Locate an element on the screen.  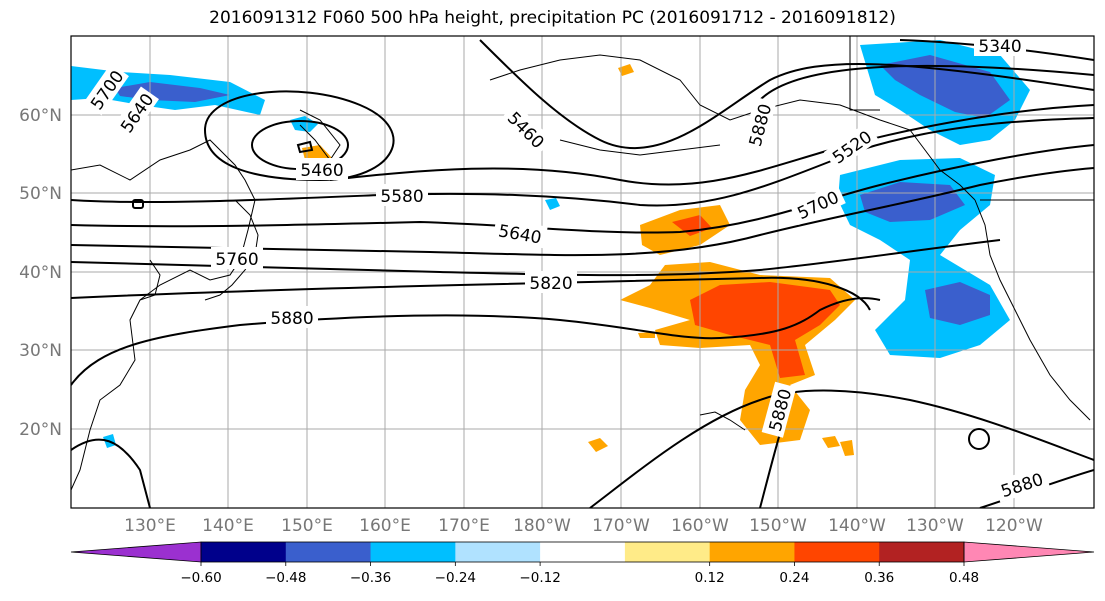
positive-anomaly-north-pacific-core is located at coordinates (692, 225).